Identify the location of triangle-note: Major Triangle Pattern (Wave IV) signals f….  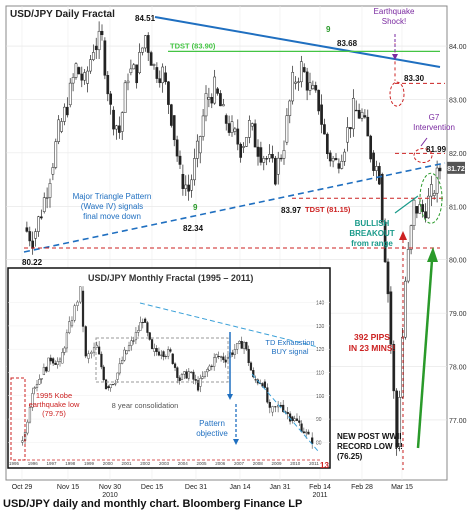
(112, 206).